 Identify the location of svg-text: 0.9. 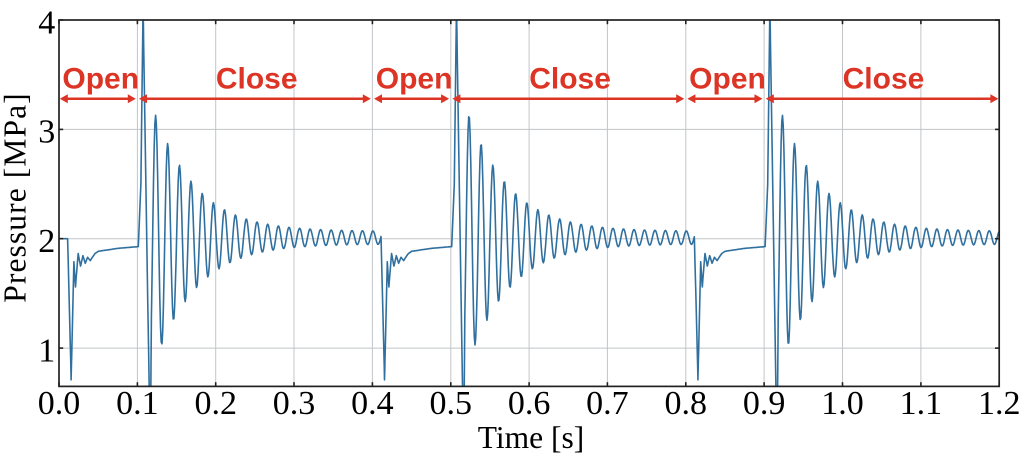
(764, 403).